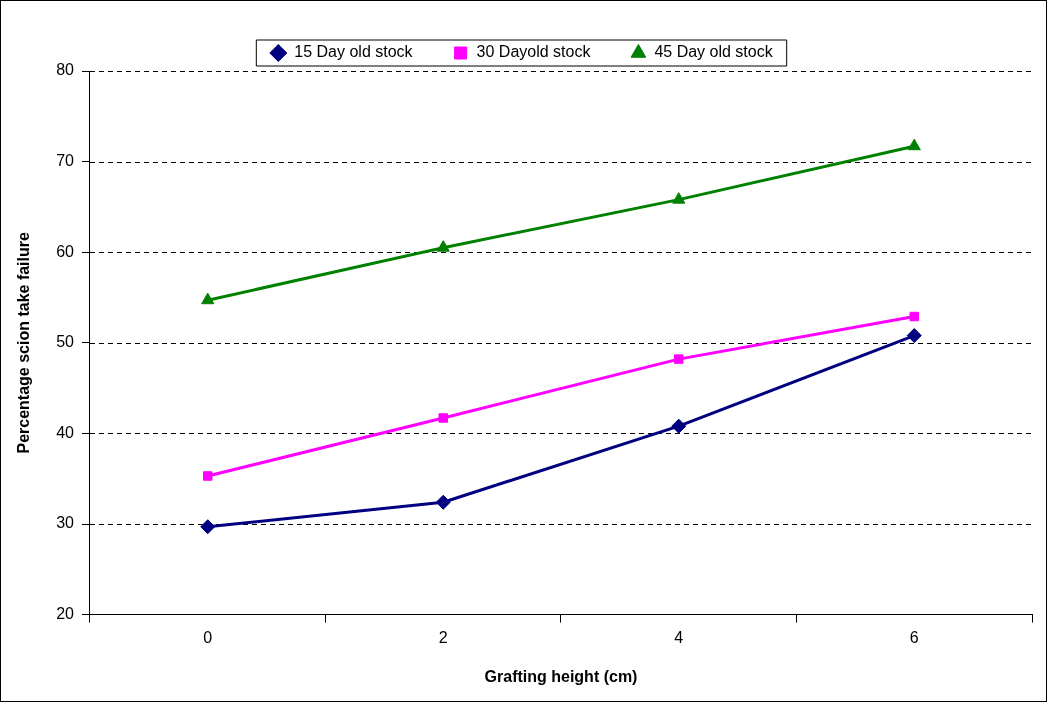  I want to click on legend-label: 30 Dayold stock, so click(534, 52).